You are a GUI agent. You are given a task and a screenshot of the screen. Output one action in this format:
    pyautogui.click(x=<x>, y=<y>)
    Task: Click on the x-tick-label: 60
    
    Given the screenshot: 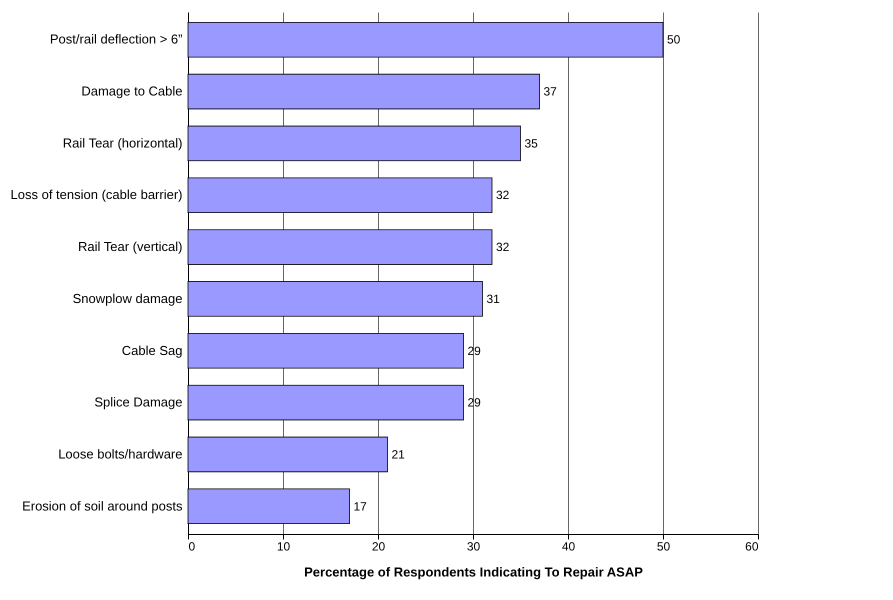 What is the action you would take?
    pyautogui.click(x=752, y=547)
    